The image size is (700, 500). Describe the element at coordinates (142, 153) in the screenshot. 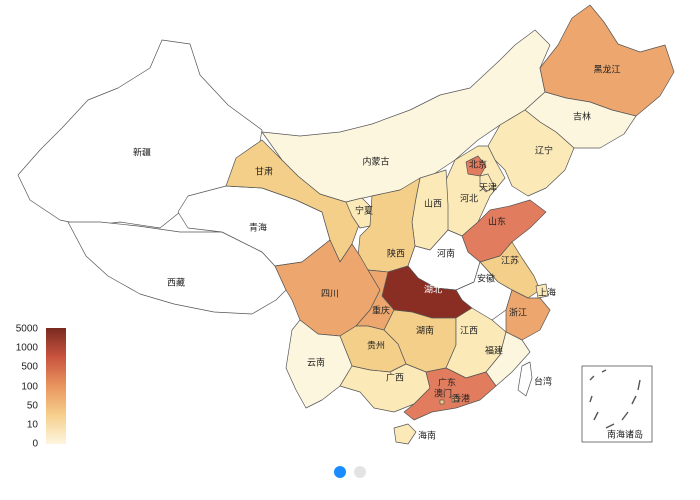

I see `label-xinjiang: 新疆` at that location.